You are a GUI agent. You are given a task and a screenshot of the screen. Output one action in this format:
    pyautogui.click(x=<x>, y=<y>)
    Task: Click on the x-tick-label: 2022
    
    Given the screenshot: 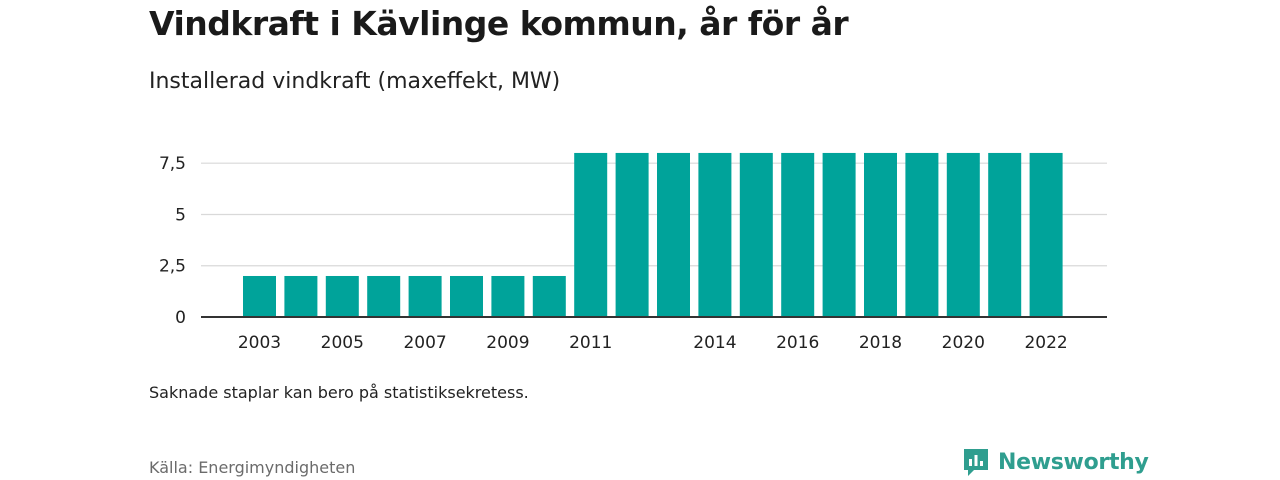 What is the action you would take?
    pyautogui.click(x=1045, y=343)
    